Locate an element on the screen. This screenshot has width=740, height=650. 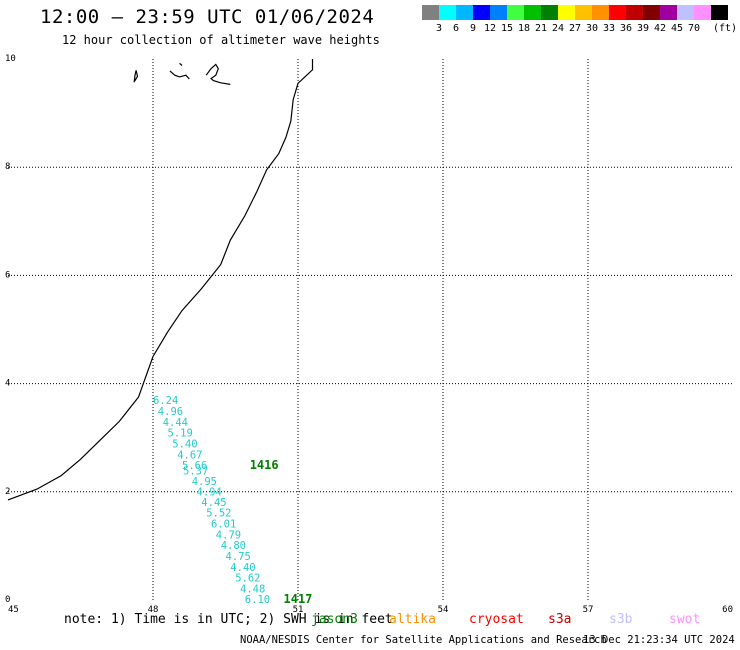
swh-value-label: 4.45 is located at coordinates (213, 503).